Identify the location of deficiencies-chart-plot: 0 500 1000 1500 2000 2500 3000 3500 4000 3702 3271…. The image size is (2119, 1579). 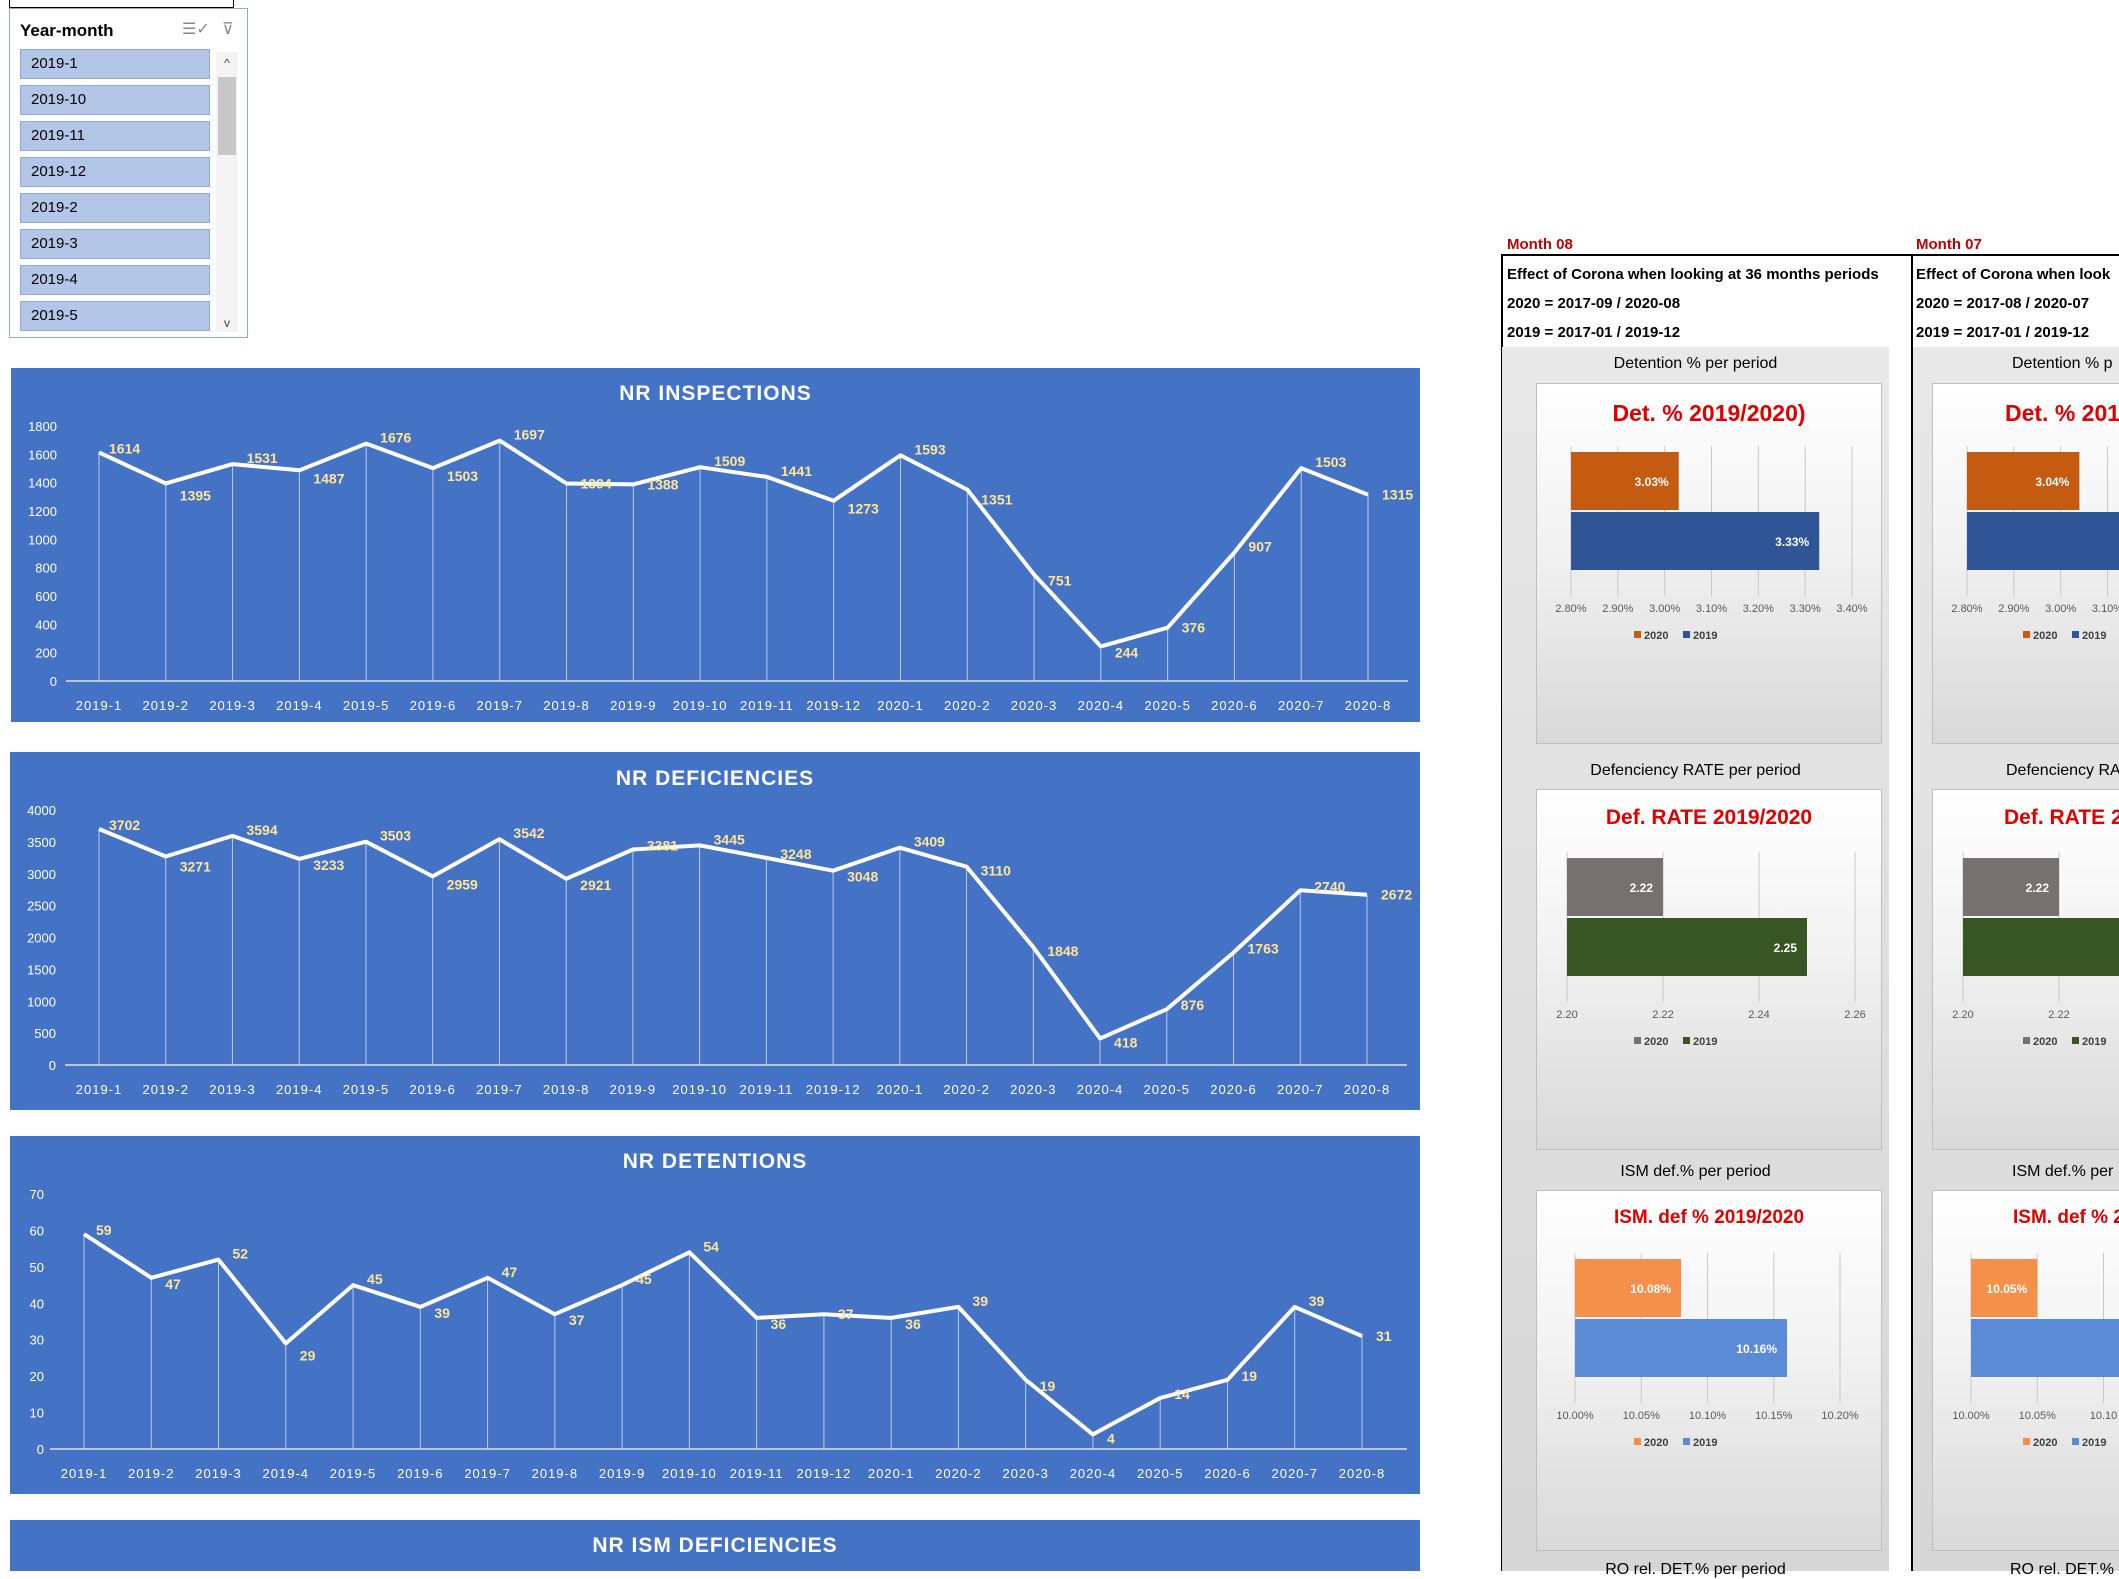
(719, 950).